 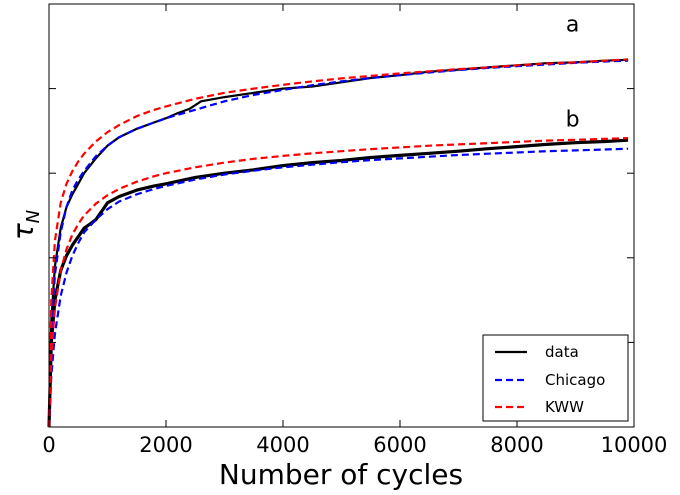 I want to click on x-tick-label: 0, so click(x=48, y=445).